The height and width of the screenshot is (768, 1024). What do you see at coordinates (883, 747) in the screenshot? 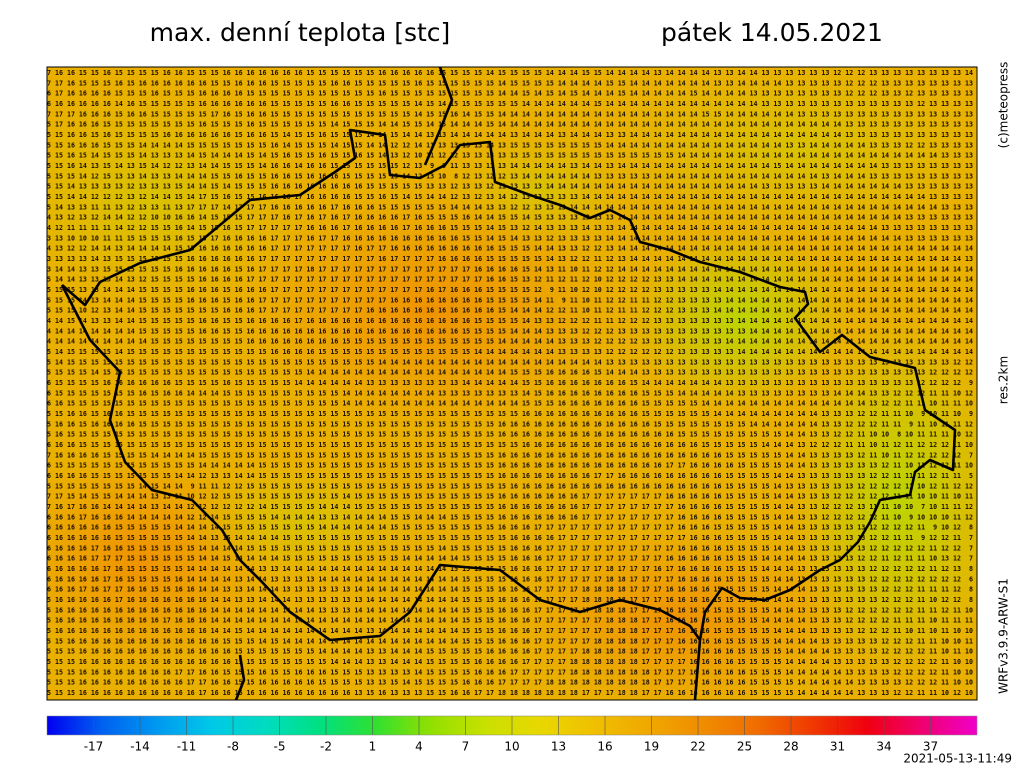
I see `colorbar-label: 34` at bounding box center [883, 747].